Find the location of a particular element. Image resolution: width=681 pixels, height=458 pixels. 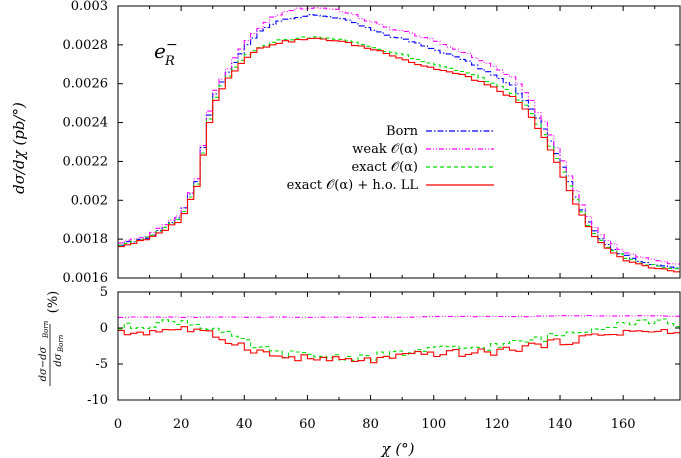

y-tick-label: 0.0018 is located at coordinates (86, 239).